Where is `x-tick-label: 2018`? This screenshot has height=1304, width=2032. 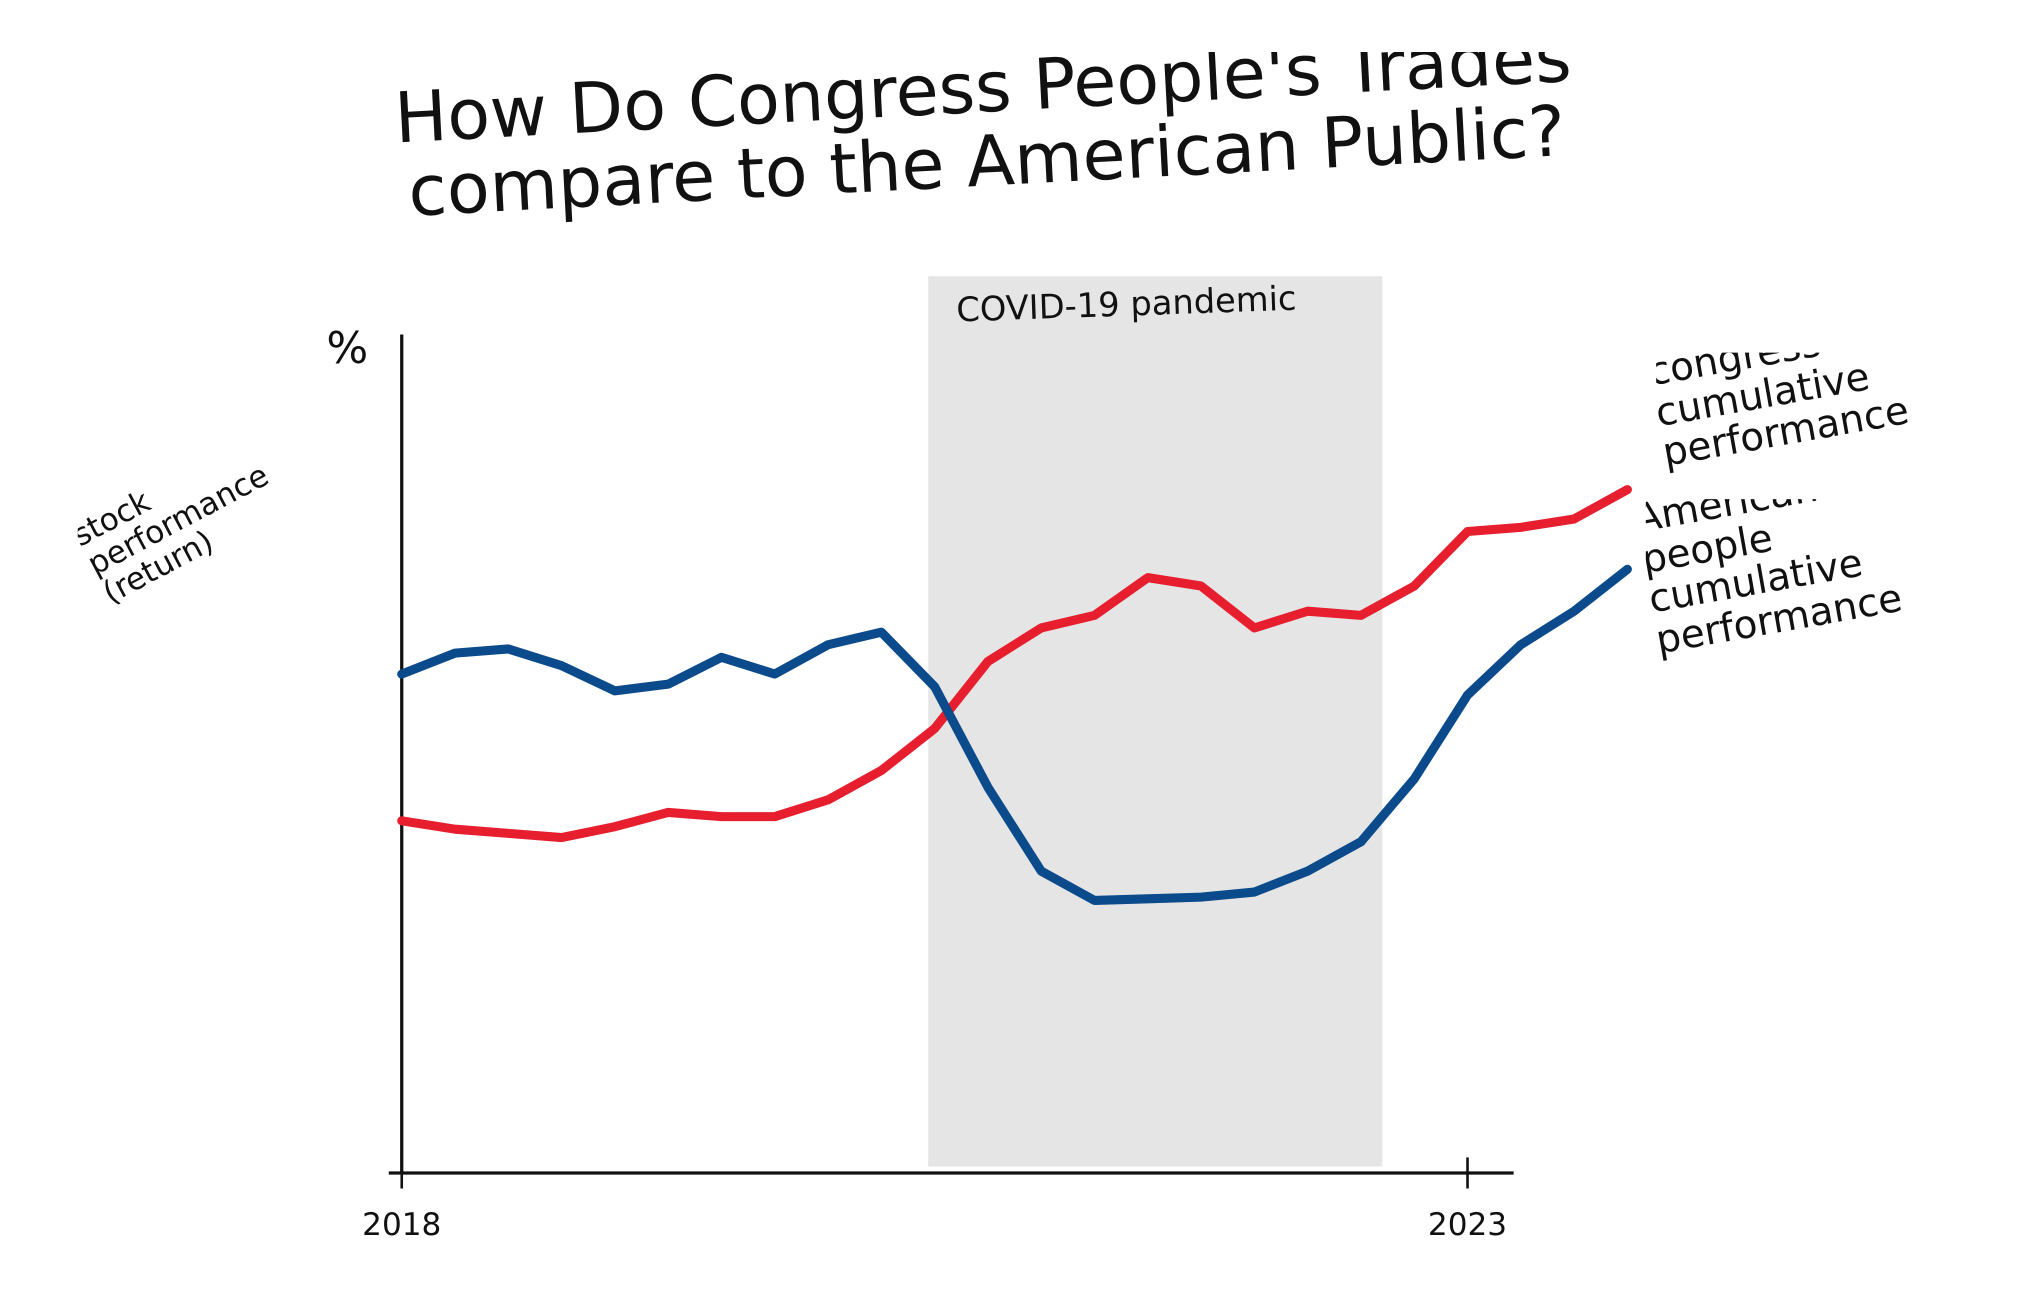 x-tick-label: 2018 is located at coordinates (401, 1225).